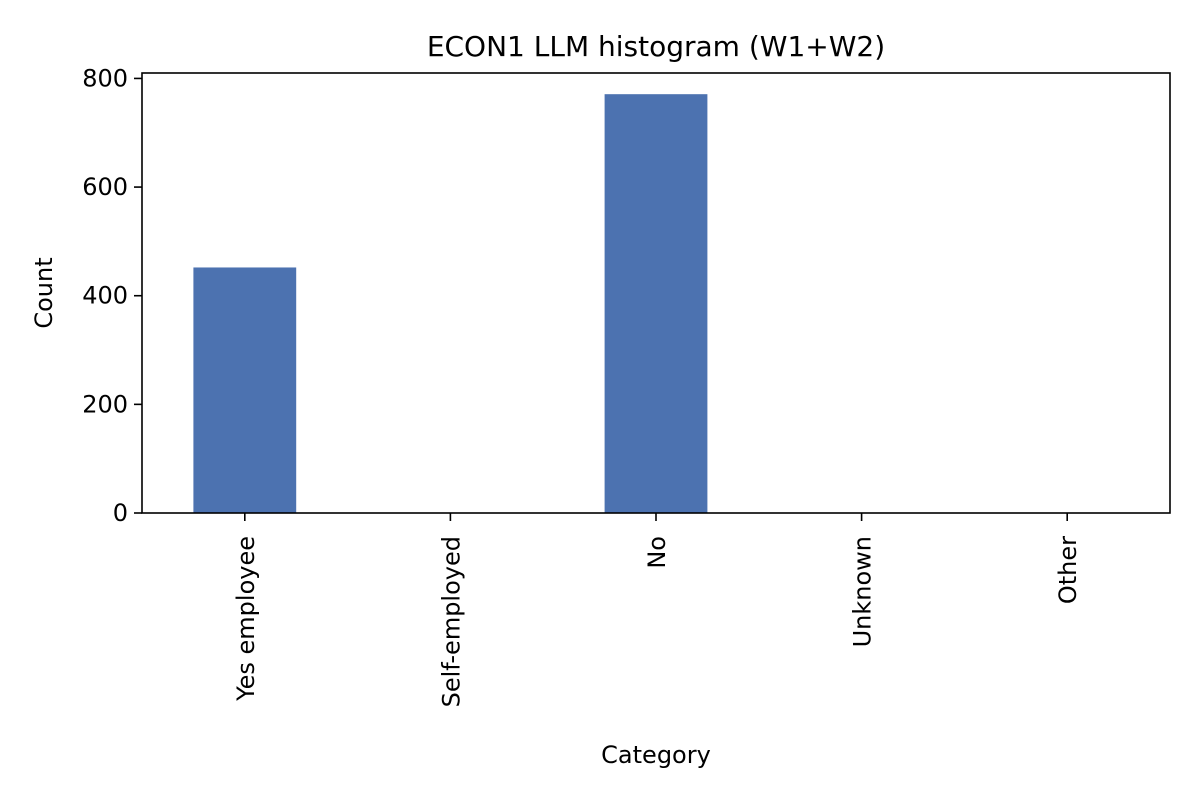 The image size is (1200, 804). I want to click on chart-title: ECON1 LLM histogram (W1+W2), so click(656, 46).